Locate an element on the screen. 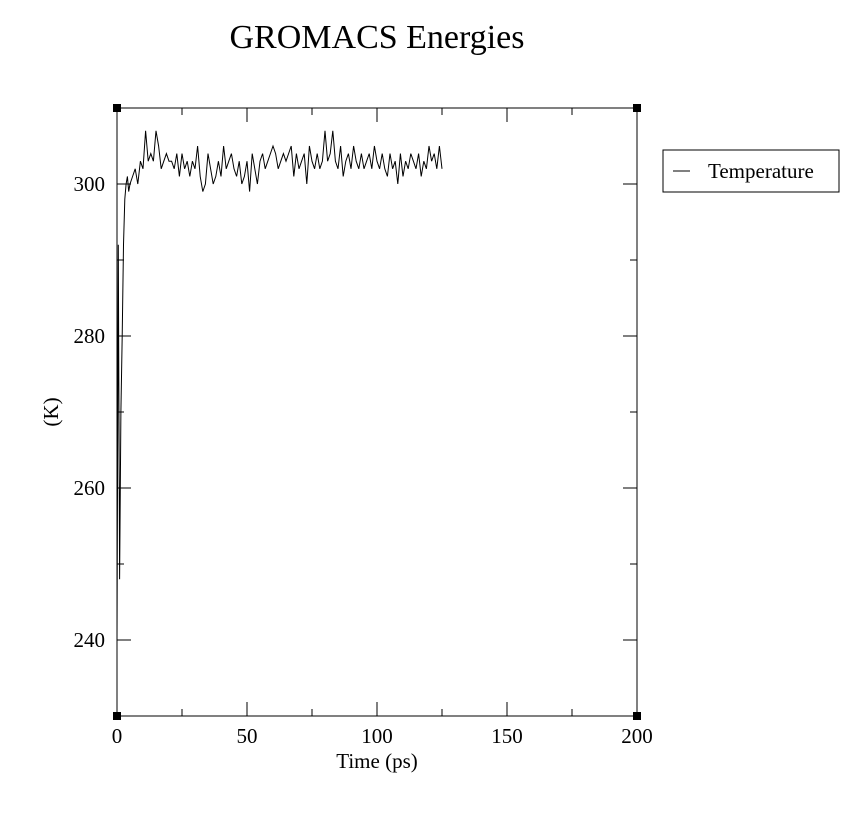  x-axis-tick-labels: 0 50 100 150 200 is located at coordinates (382, 736).